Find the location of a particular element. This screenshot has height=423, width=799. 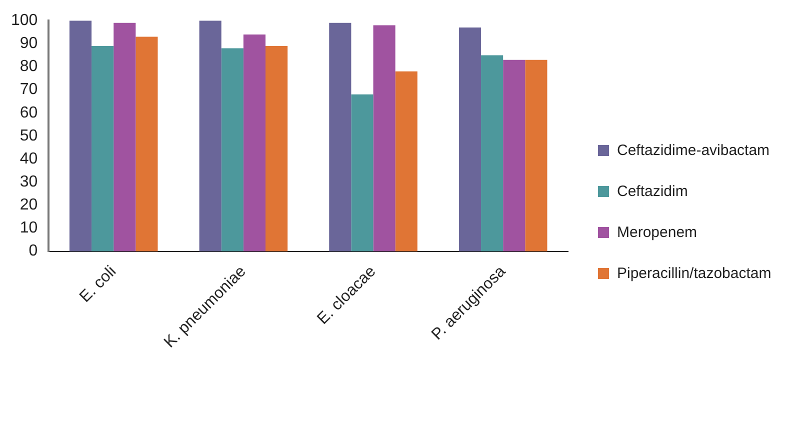

y-tick-label: 100 is located at coordinates (24, 21).